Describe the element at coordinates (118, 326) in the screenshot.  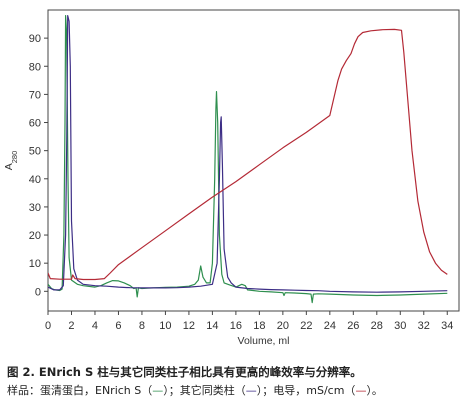
I see `x-tick-label: 6` at that location.